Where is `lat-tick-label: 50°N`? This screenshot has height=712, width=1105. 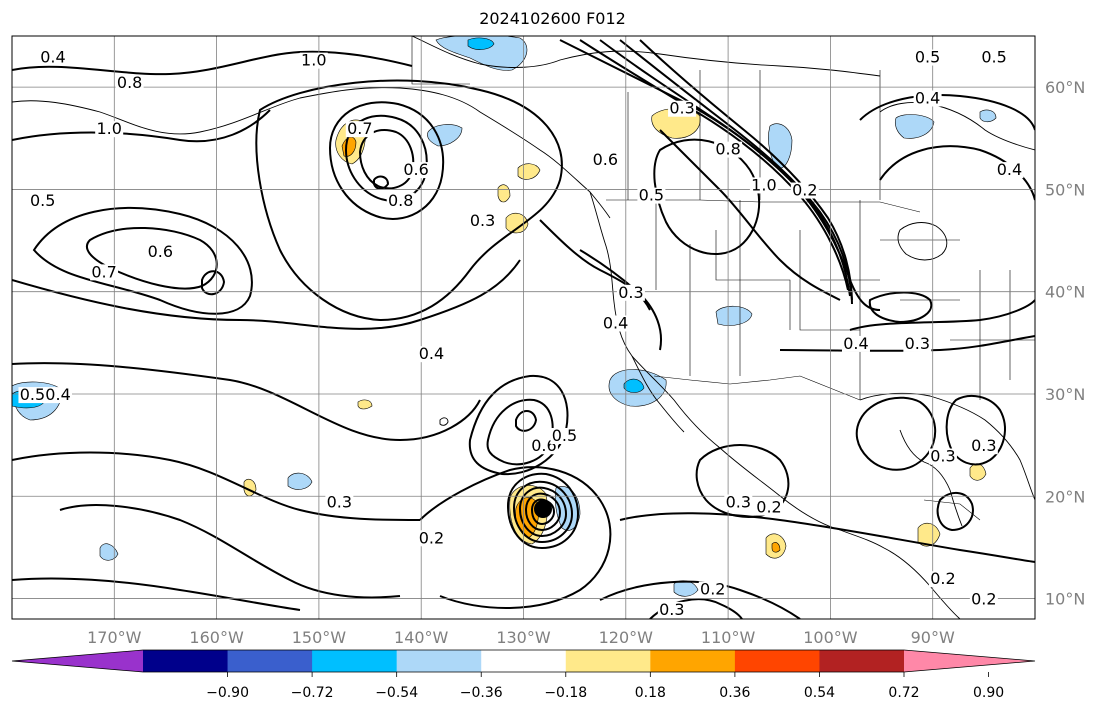 lat-tick-label: 50°N is located at coordinates (1065, 189).